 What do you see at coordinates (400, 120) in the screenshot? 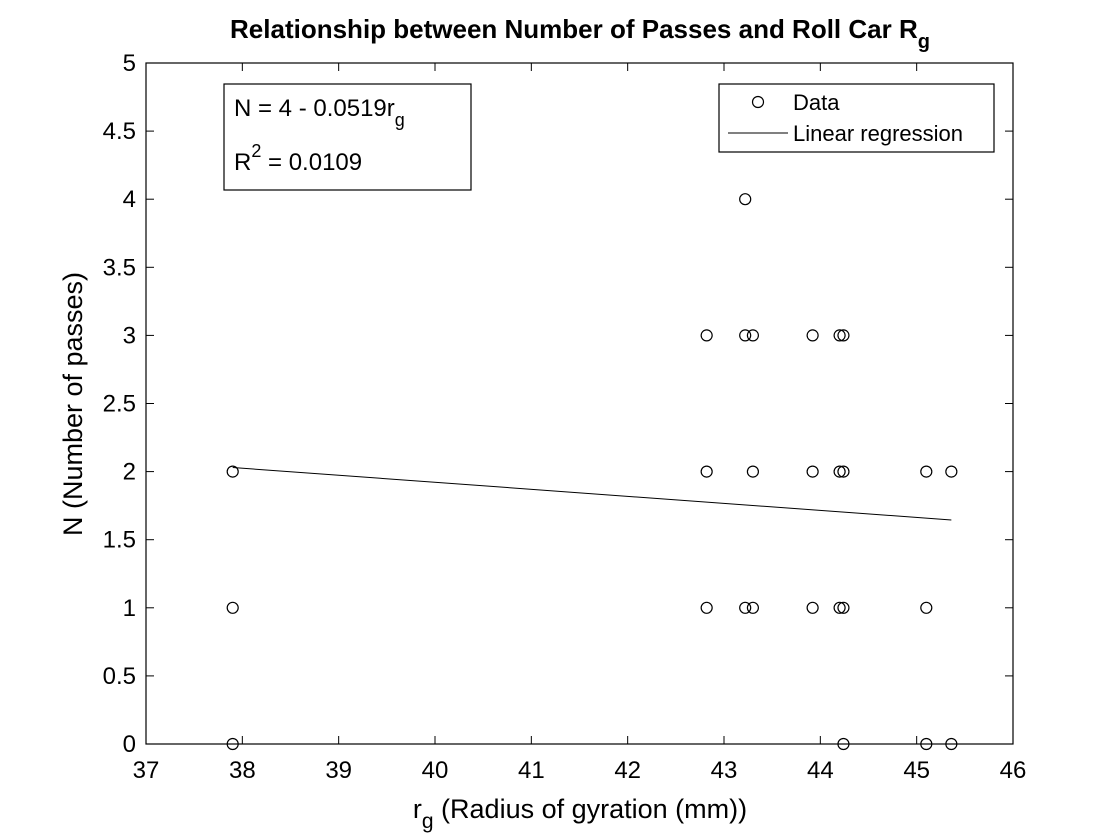
I see `equation-subscript: g` at bounding box center [400, 120].